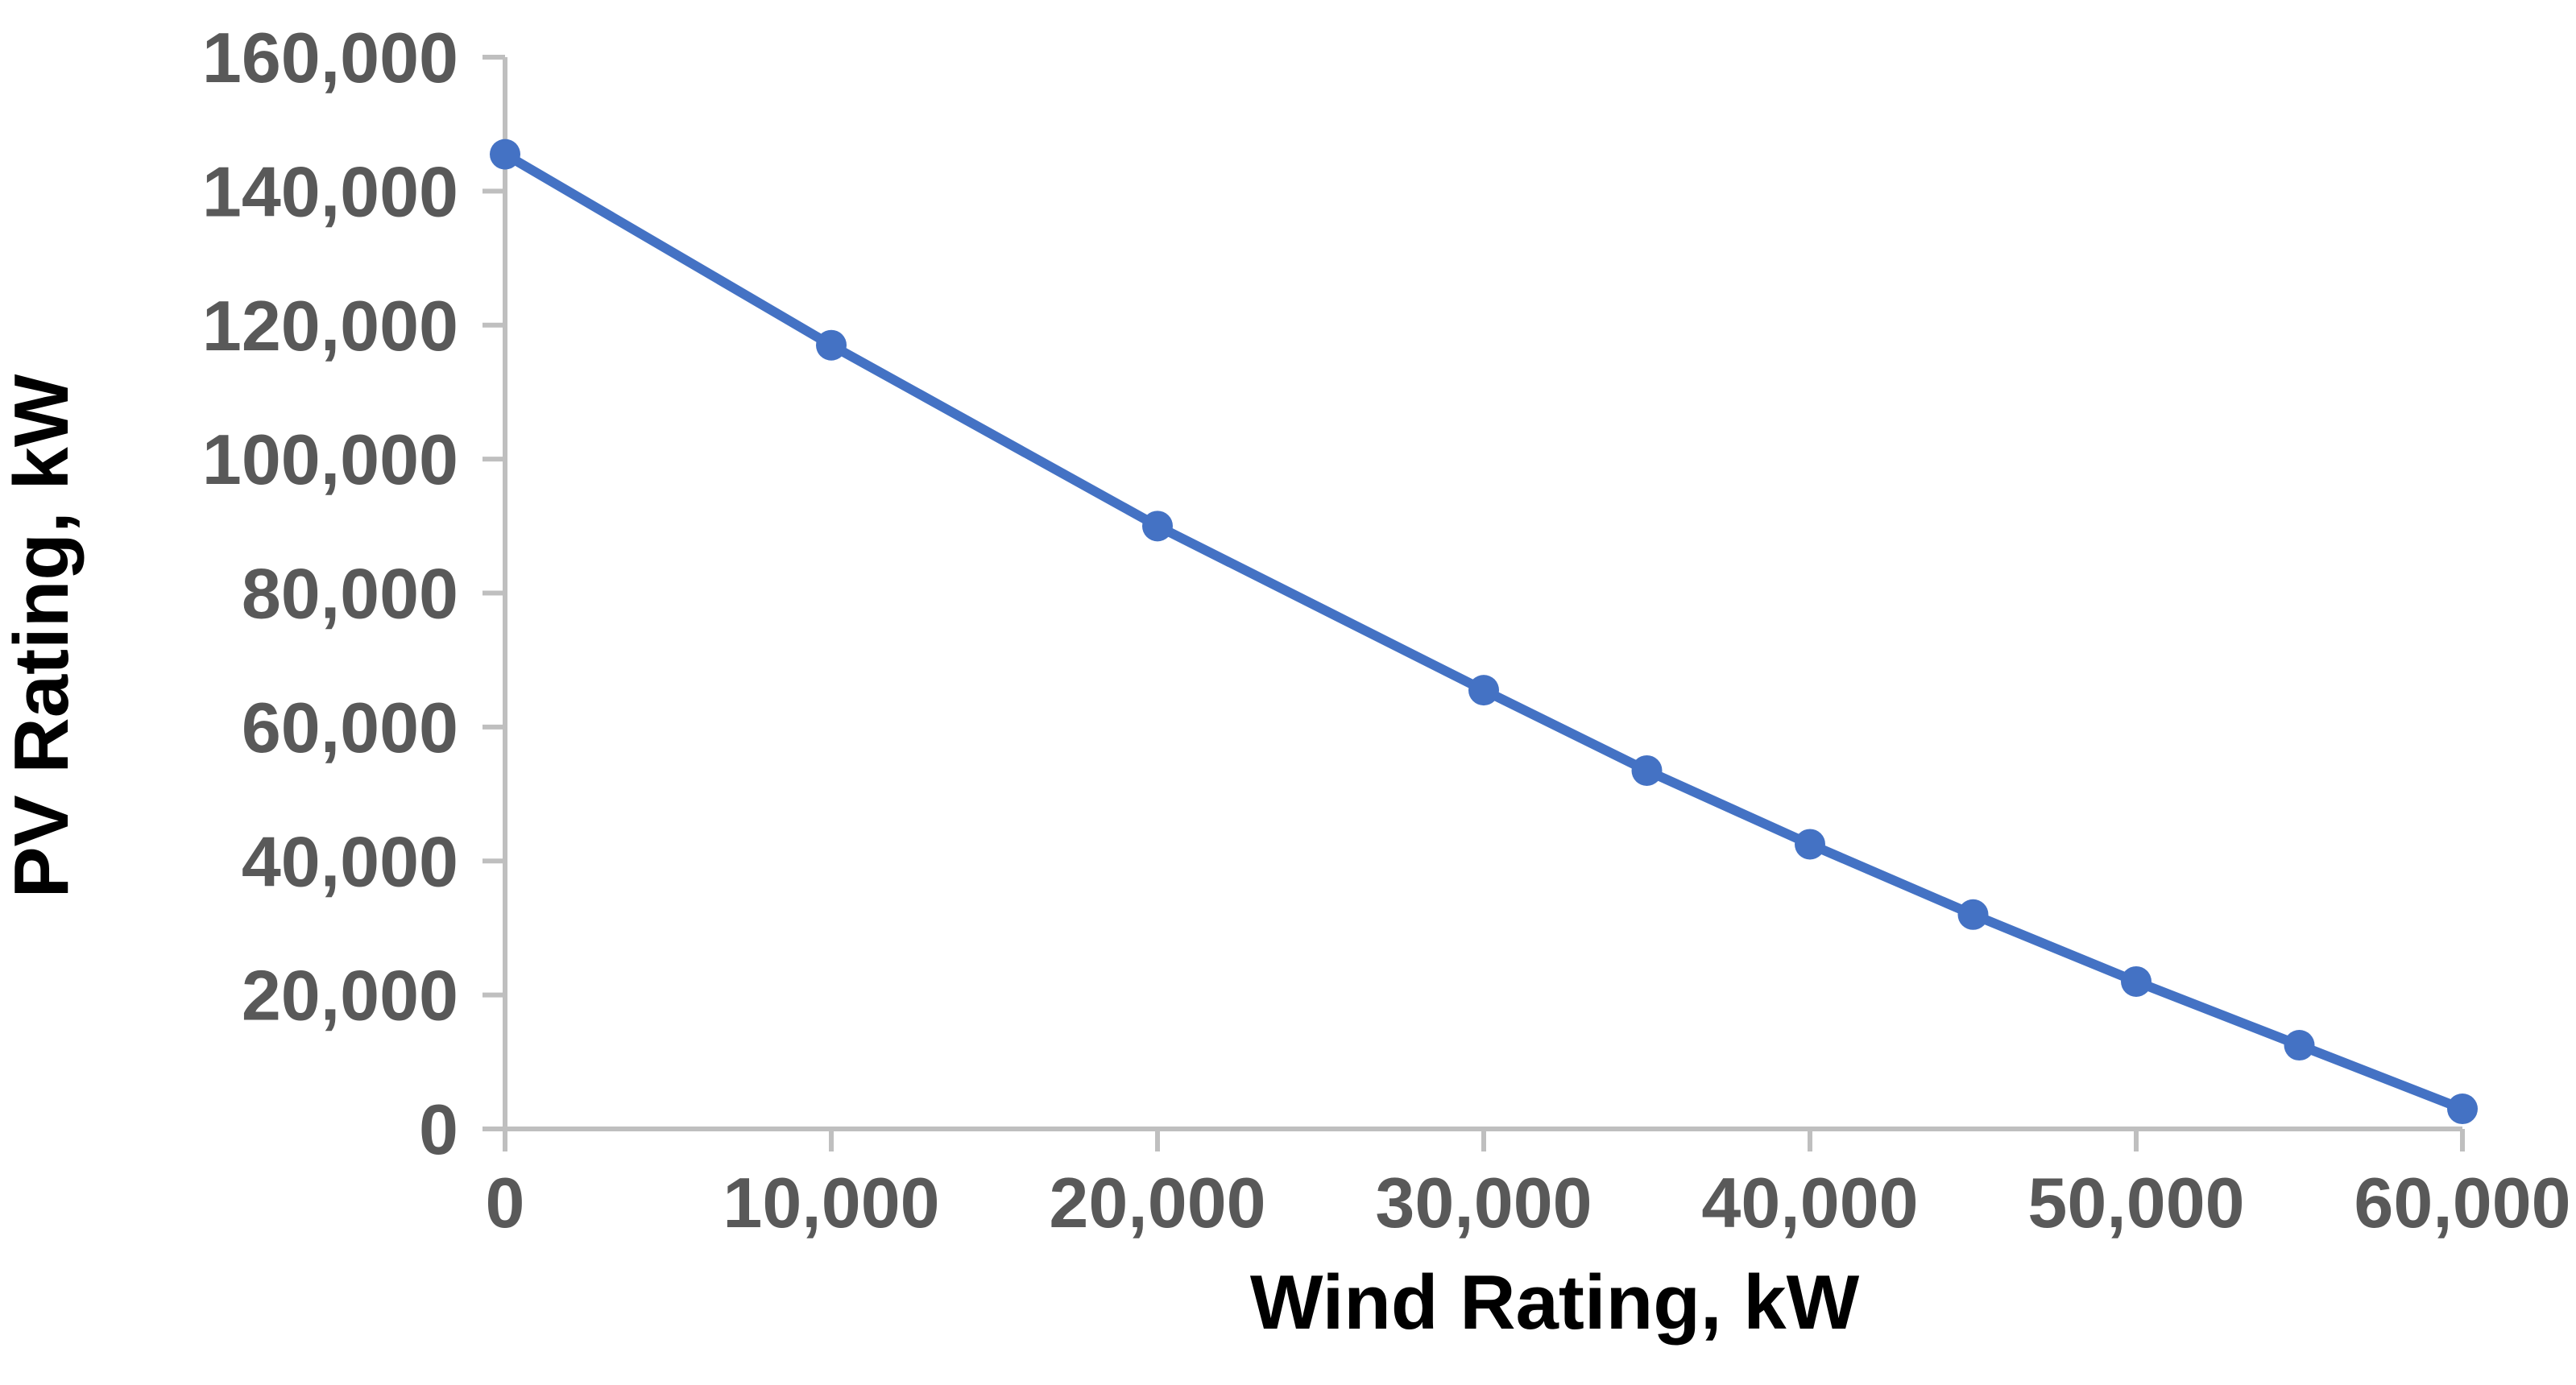 The image size is (2576, 1385). What do you see at coordinates (330, 326) in the screenshot?
I see `y-tick-label: 120,000` at bounding box center [330, 326].